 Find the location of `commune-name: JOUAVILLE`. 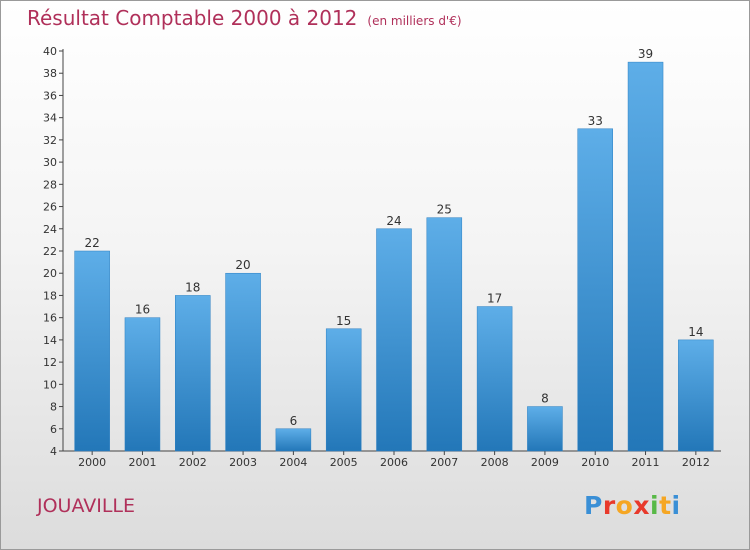

commune-name: JOUAVILLE is located at coordinates (86, 506).